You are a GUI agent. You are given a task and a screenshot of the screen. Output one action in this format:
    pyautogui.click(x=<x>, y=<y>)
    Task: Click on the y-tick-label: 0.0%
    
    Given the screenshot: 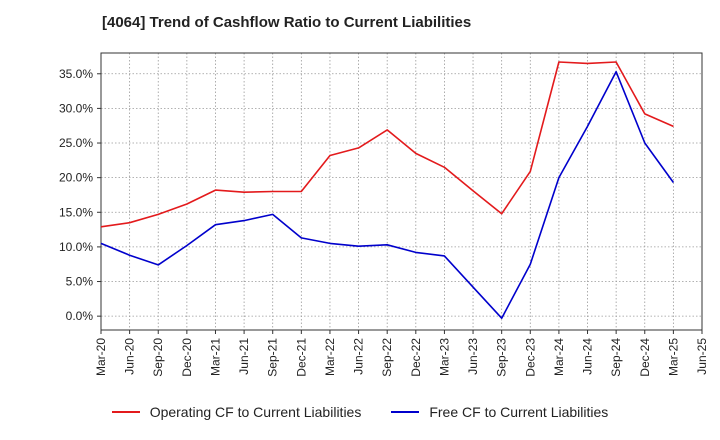 What is the action you would take?
    pyautogui.click(x=80, y=316)
    